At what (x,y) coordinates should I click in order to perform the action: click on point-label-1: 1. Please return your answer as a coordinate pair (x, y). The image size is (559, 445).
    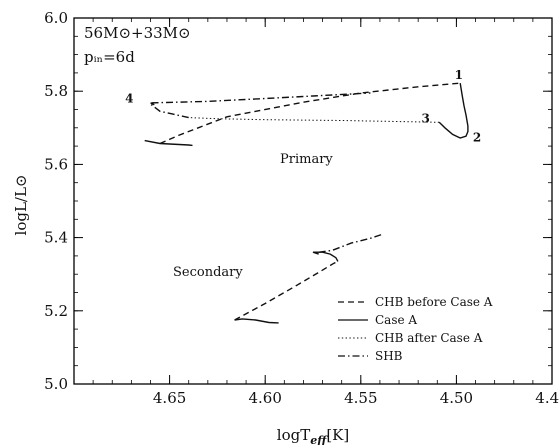
    Looking at the image, I should click on (459, 75).